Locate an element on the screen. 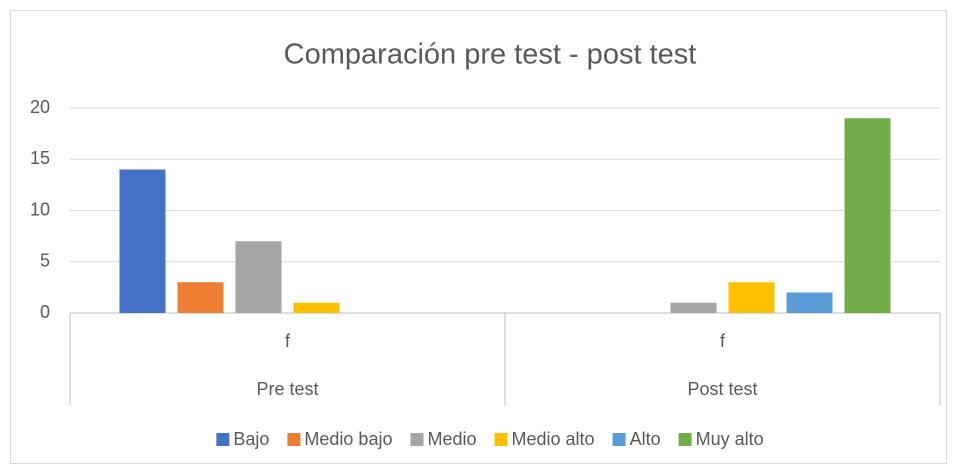 This screenshot has height=474, width=957. y-tick-label: 5 is located at coordinates (45, 261).